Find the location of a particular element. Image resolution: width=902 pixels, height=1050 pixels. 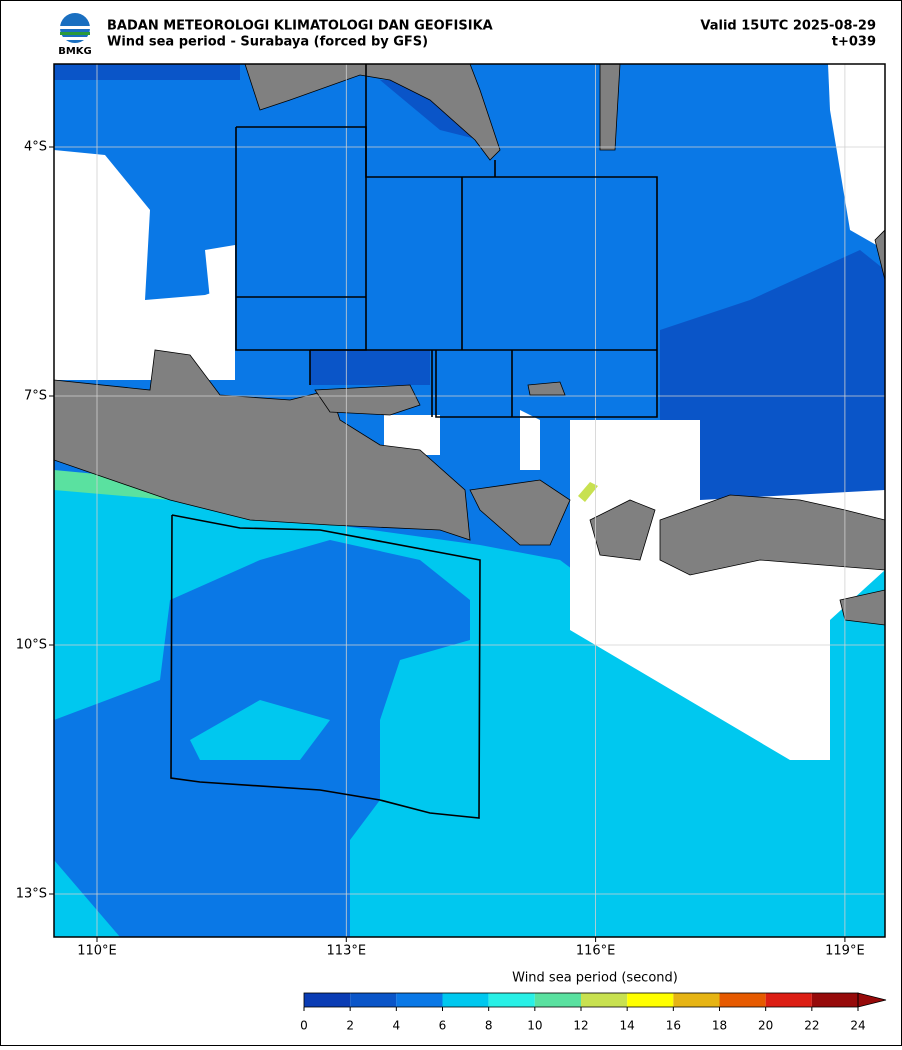

colorbar-tick-label: 12 is located at coordinates (580, 1026).